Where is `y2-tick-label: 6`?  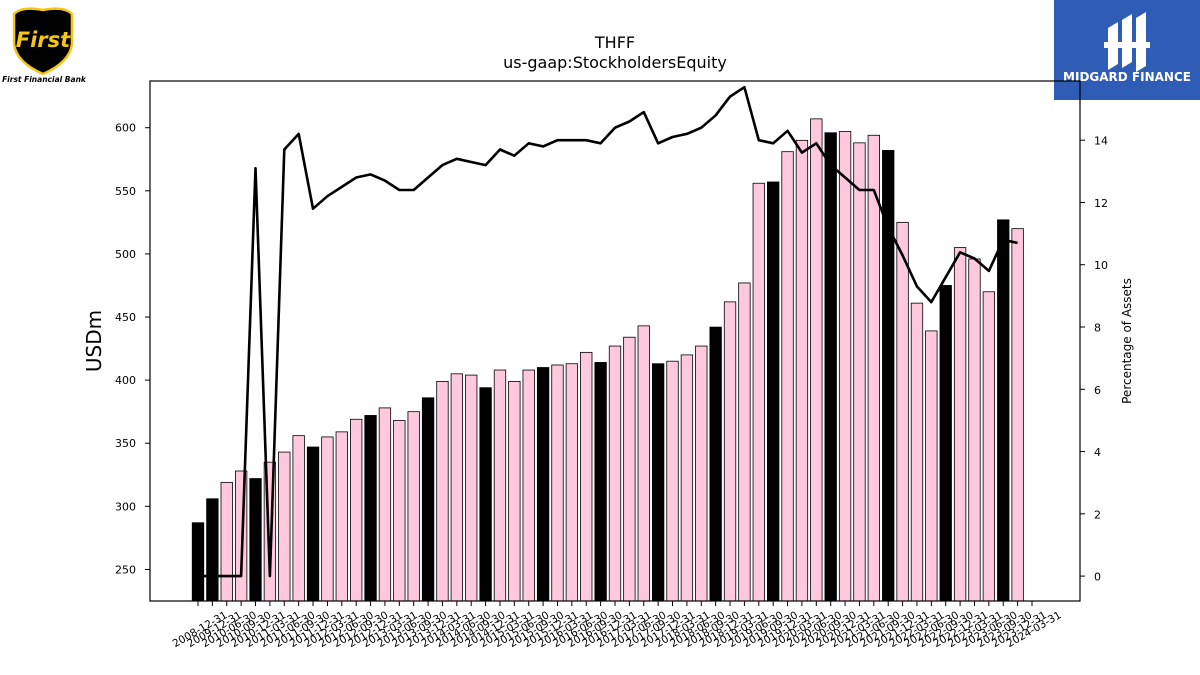
y2-tick-label: 6 is located at coordinates (1097, 390).